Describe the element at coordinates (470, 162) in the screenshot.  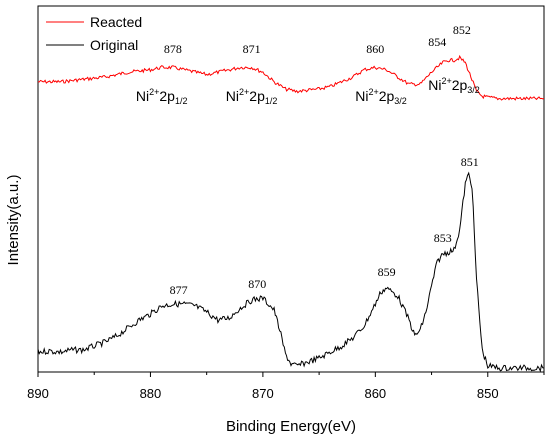
I see `peak-label: 851` at that location.